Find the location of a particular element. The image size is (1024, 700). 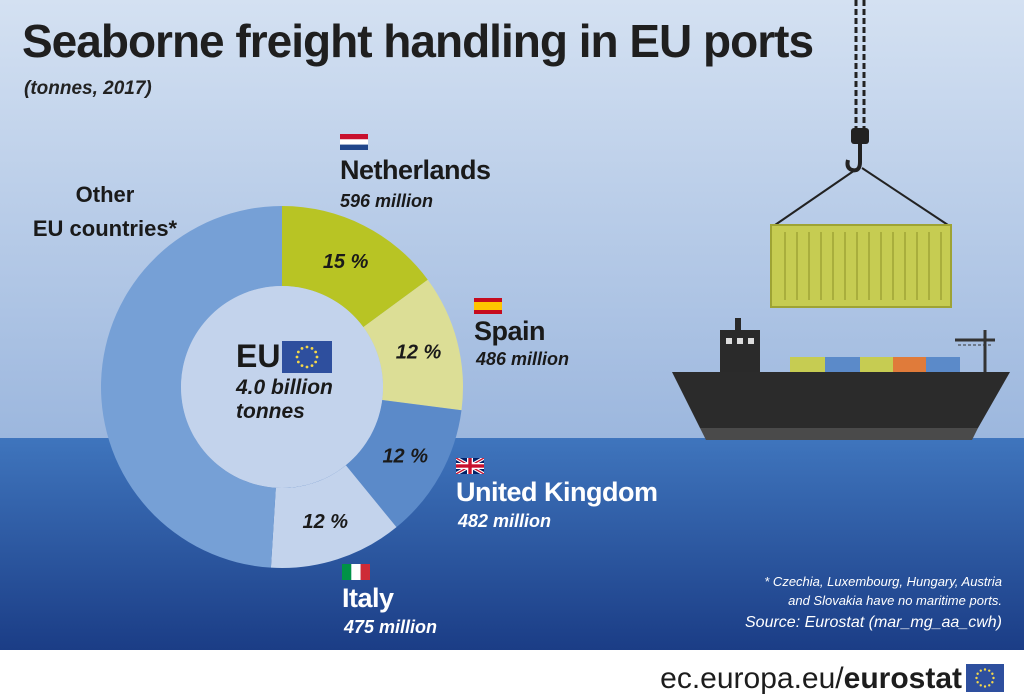

center-eu-label: EU is located at coordinates (258, 356).